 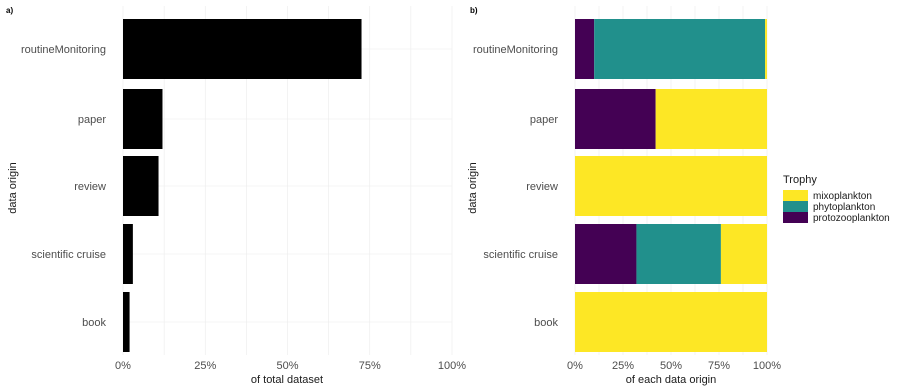 What do you see at coordinates (615, 119) in the screenshot?
I see `bar-paper-protozooplankton` at bounding box center [615, 119].